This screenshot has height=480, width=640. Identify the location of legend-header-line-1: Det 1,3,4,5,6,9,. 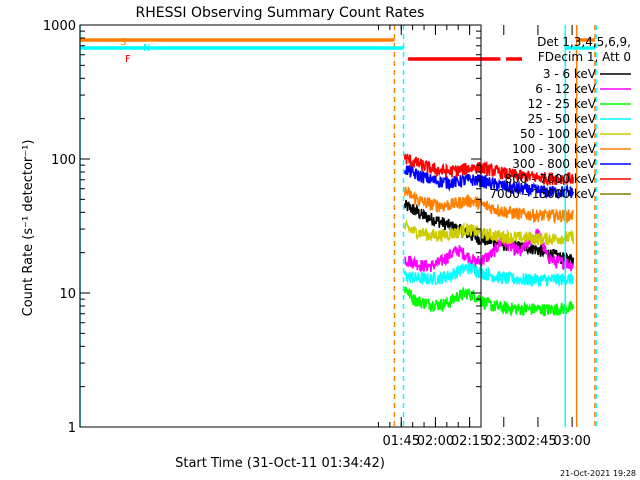
(584, 42).